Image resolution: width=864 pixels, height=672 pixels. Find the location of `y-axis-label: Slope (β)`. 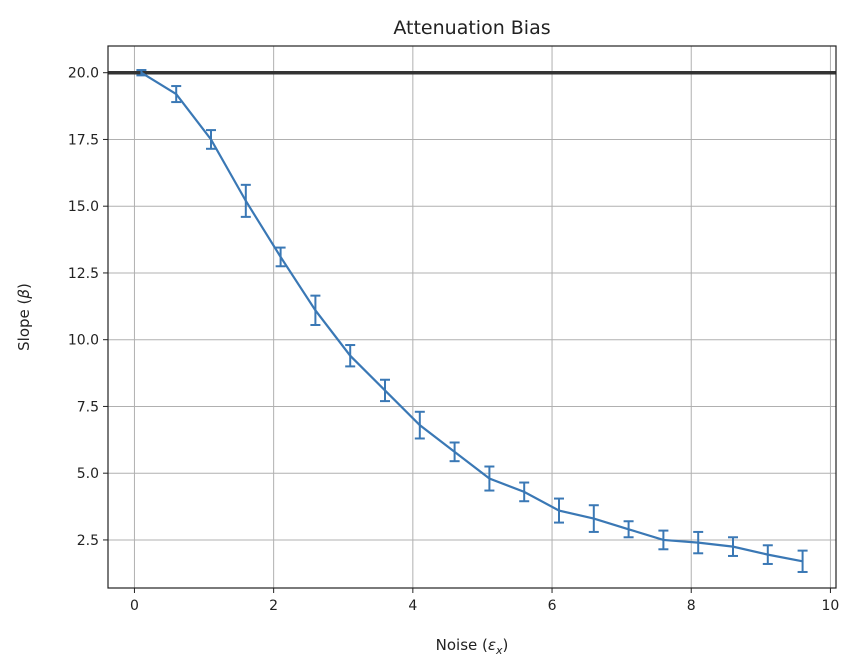

y-axis-label: Slope (β) is located at coordinates (24, 317).